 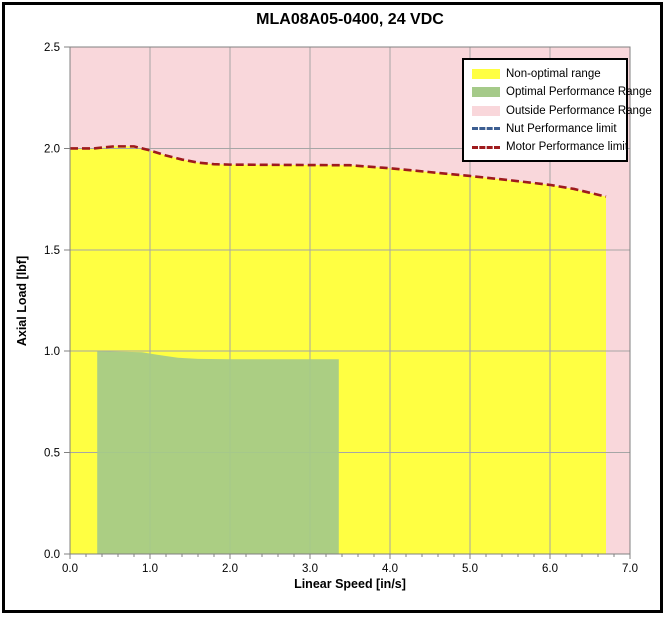 I want to click on x-tick-label: 7.0, so click(x=630, y=569).